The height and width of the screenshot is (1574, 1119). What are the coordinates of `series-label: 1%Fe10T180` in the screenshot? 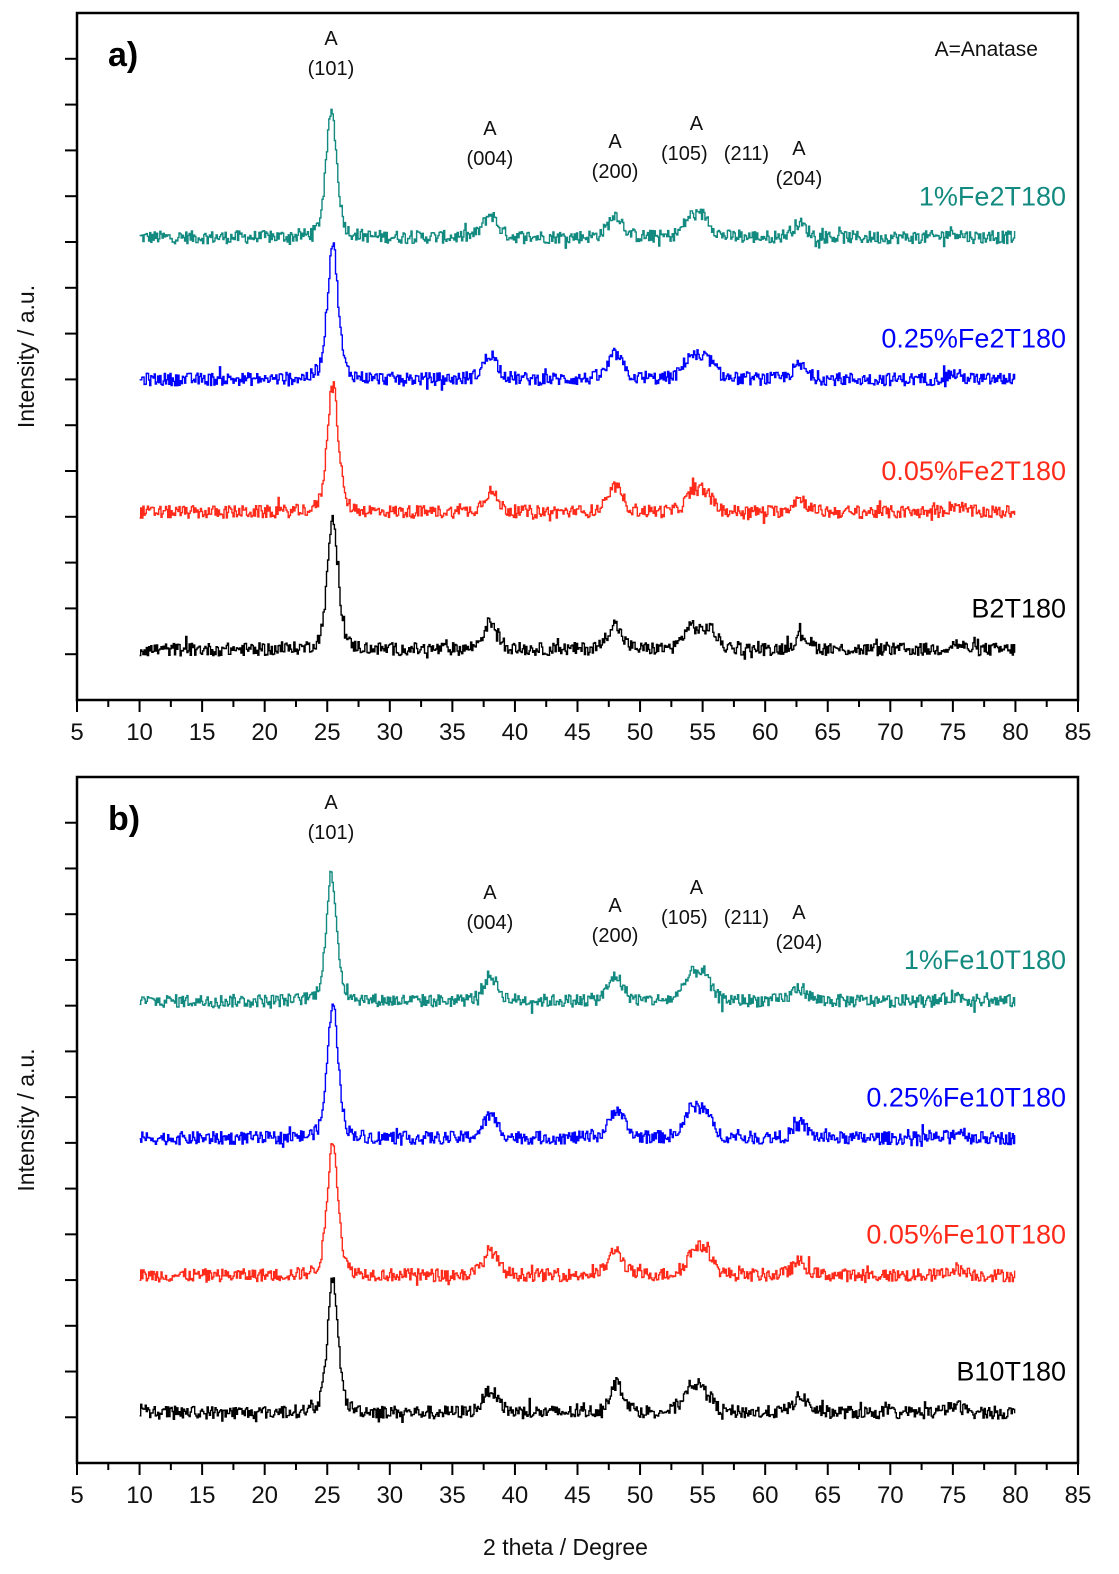 It's located at (985, 960).